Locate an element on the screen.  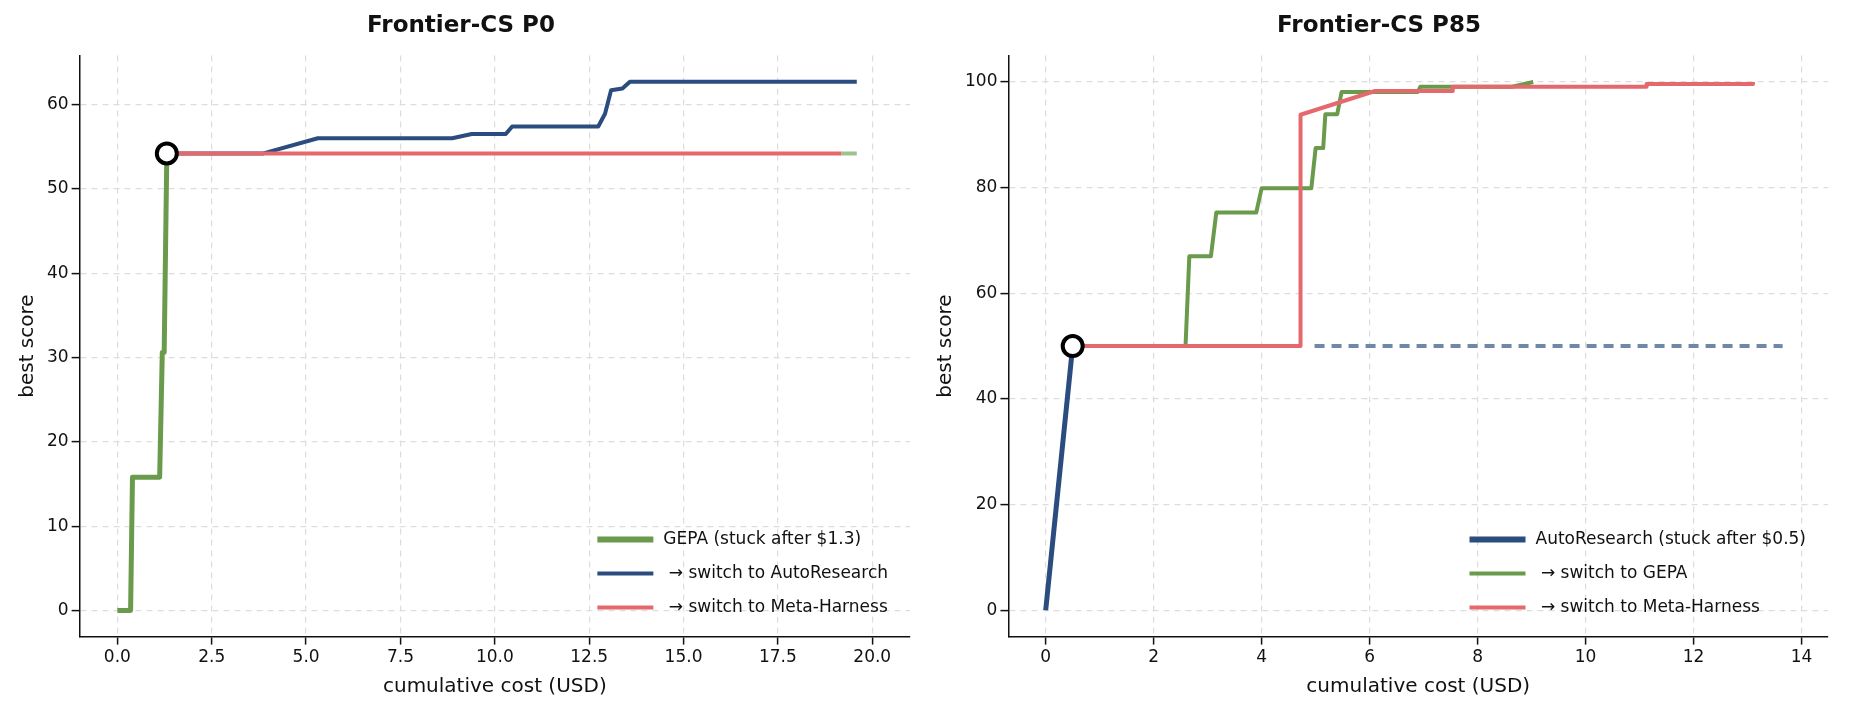
y-tick-label: 50 is located at coordinates (57, 187).